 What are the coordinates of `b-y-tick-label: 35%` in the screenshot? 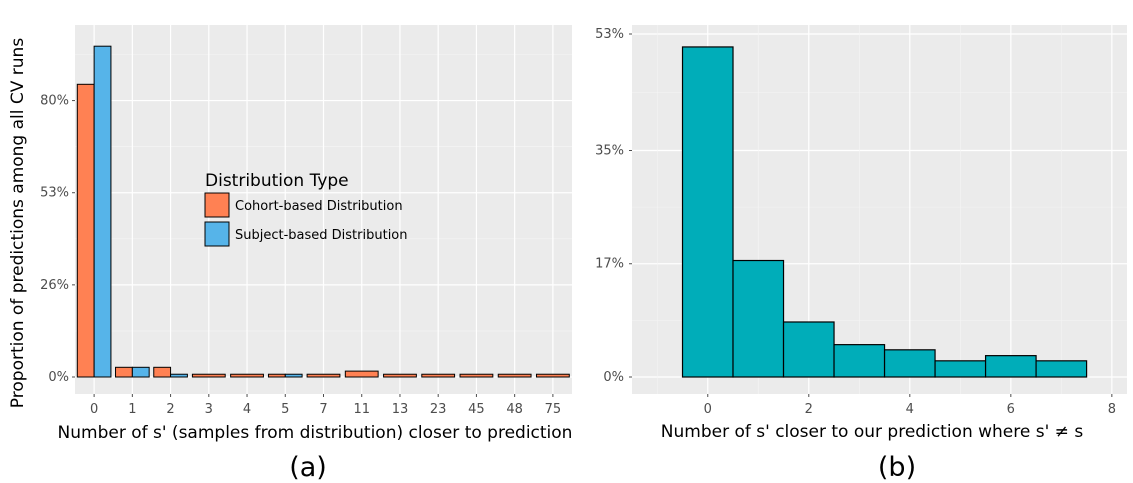 It's located at (609, 150).